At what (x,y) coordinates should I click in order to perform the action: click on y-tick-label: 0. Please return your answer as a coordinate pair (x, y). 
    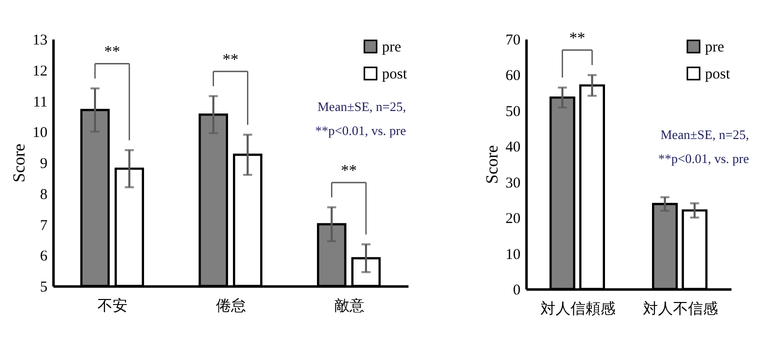
    Looking at the image, I should click on (516, 290).